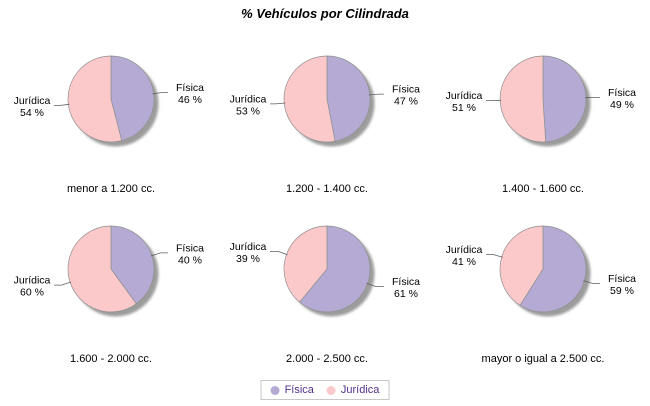 The image size is (650, 406). I want to click on legend-item-juridica: Jurídica, so click(353, 390).